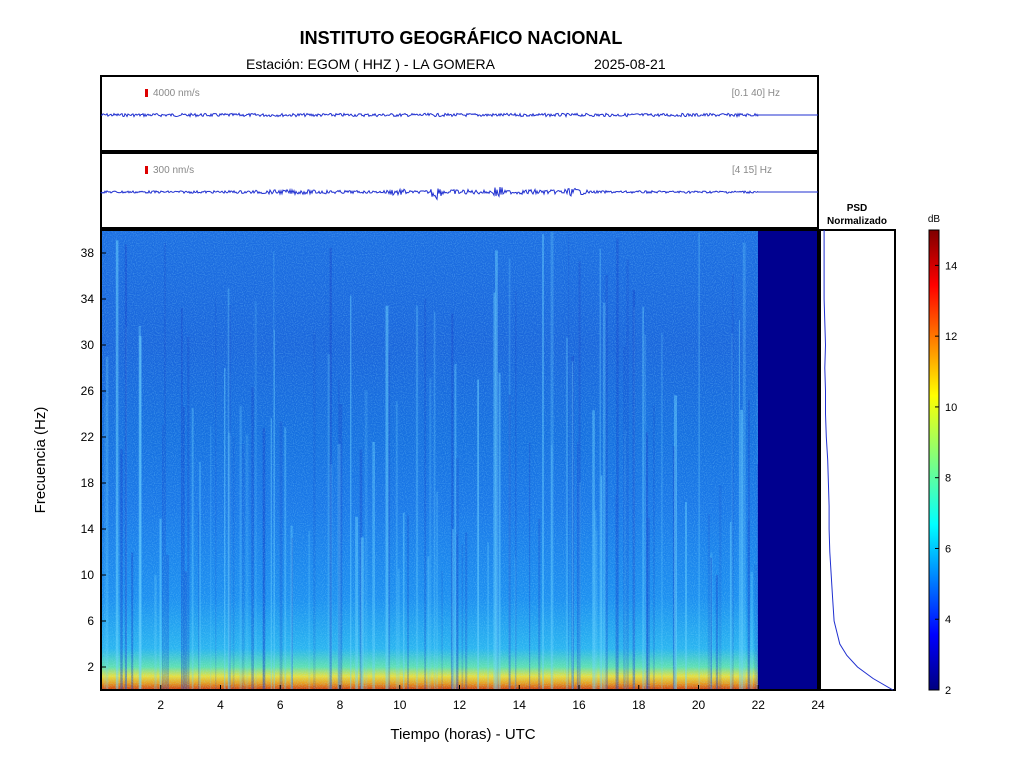 The image size is (1024, 768). I want to click on y-tick-label: 30, so click(88, 345).